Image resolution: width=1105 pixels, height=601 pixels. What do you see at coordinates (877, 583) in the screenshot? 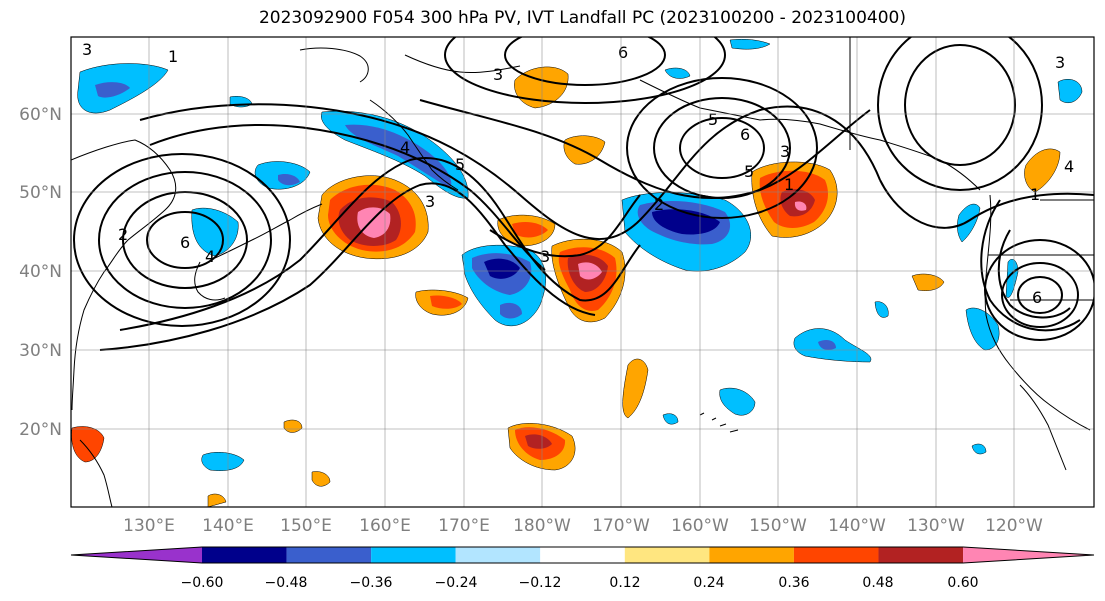
I see `colorbar-tick-label: 0.48` at bounding box center [877, 583].